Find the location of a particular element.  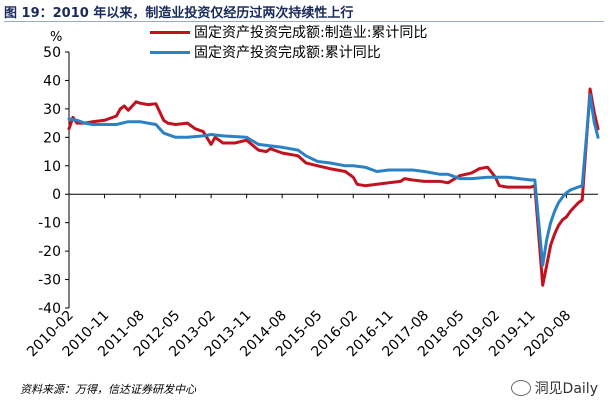

y-tick-label: 10 is located at coordinates (52, 167).